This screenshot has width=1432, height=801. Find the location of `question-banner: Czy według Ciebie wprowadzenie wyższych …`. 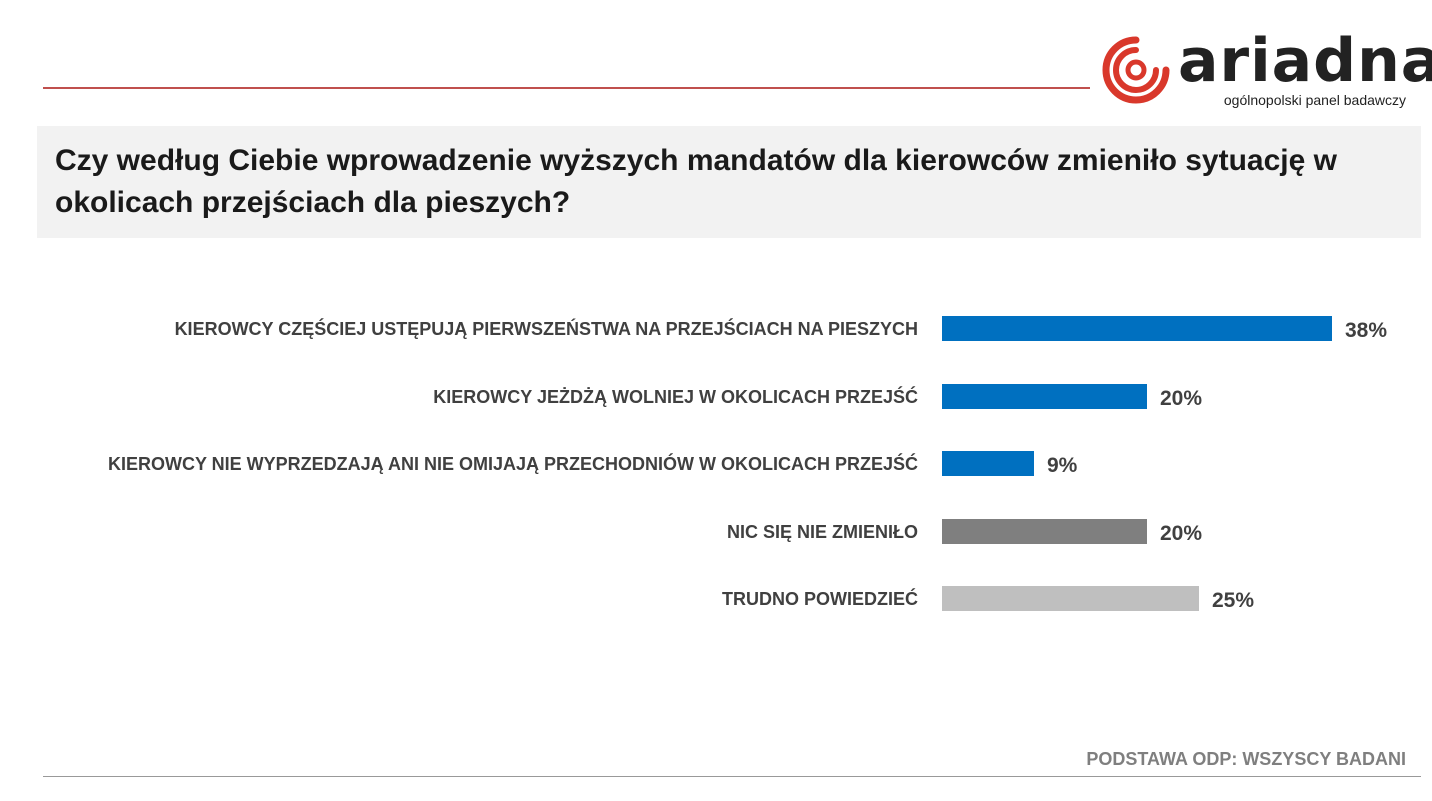

question-banner: Czy według Ciebie wprowadzenie wyższych … is located at coordinates (729, 182).